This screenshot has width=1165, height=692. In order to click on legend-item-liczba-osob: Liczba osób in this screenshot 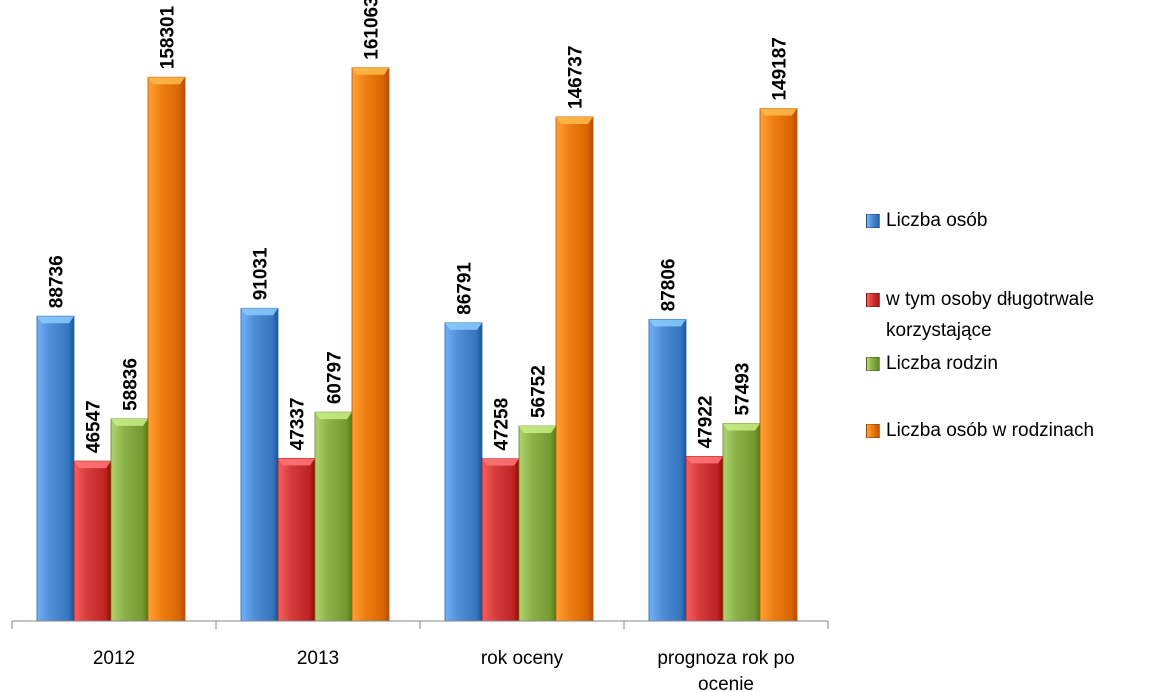, I will do `click(1013, 220)`.